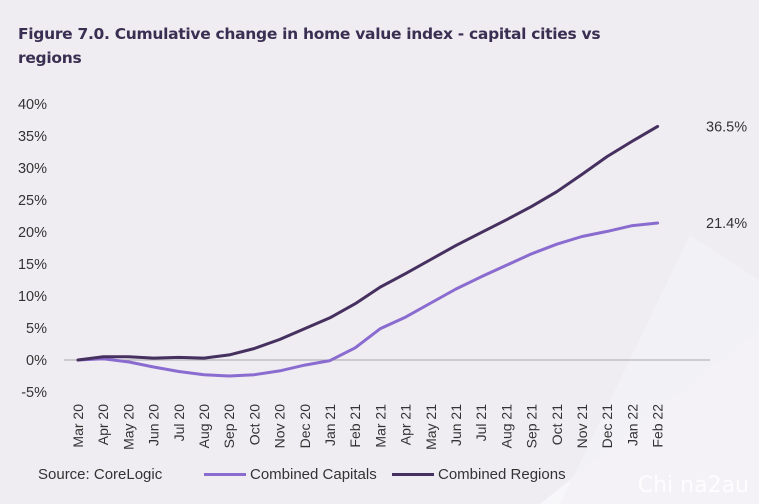  I want to click on x-tick-label: Jun 21, so click(456, 425).